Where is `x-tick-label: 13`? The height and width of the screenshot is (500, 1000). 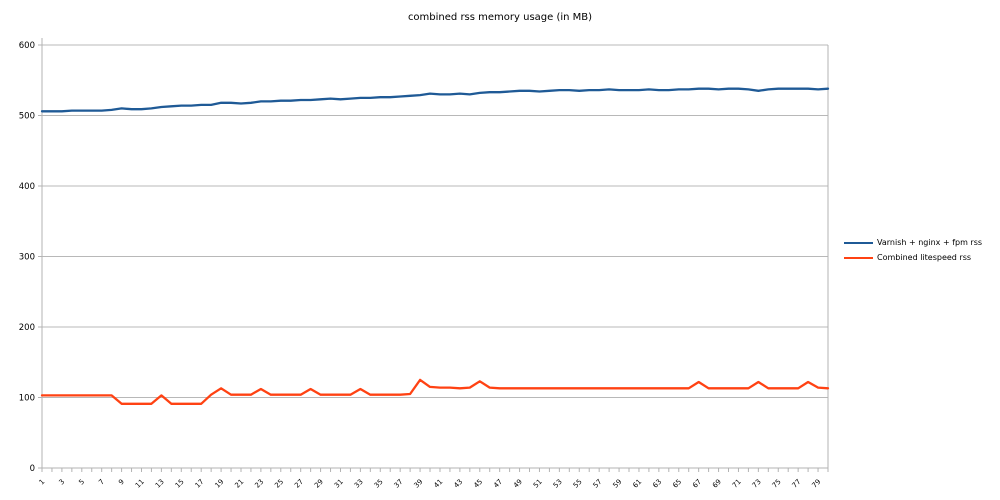 x-tick-label: 13 is located at coordinates (160, 484).